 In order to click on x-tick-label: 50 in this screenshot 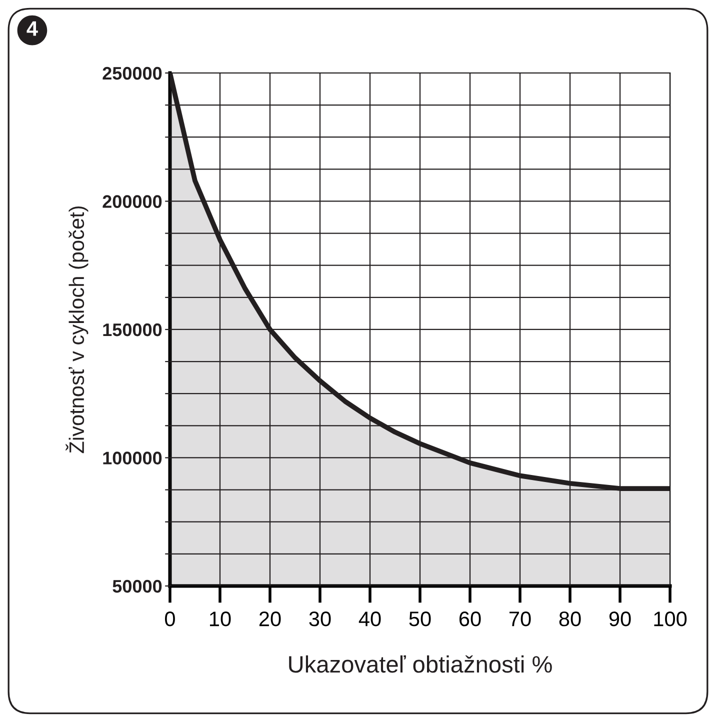, I will do `click(420, 619)`.